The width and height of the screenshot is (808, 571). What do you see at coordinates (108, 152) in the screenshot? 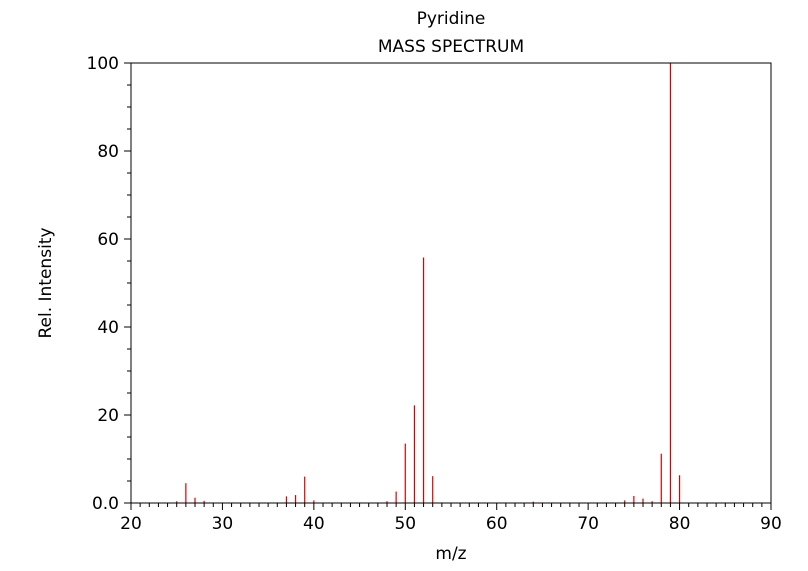
I see `y-tick-label: 80` at bounding box center [108, 152].